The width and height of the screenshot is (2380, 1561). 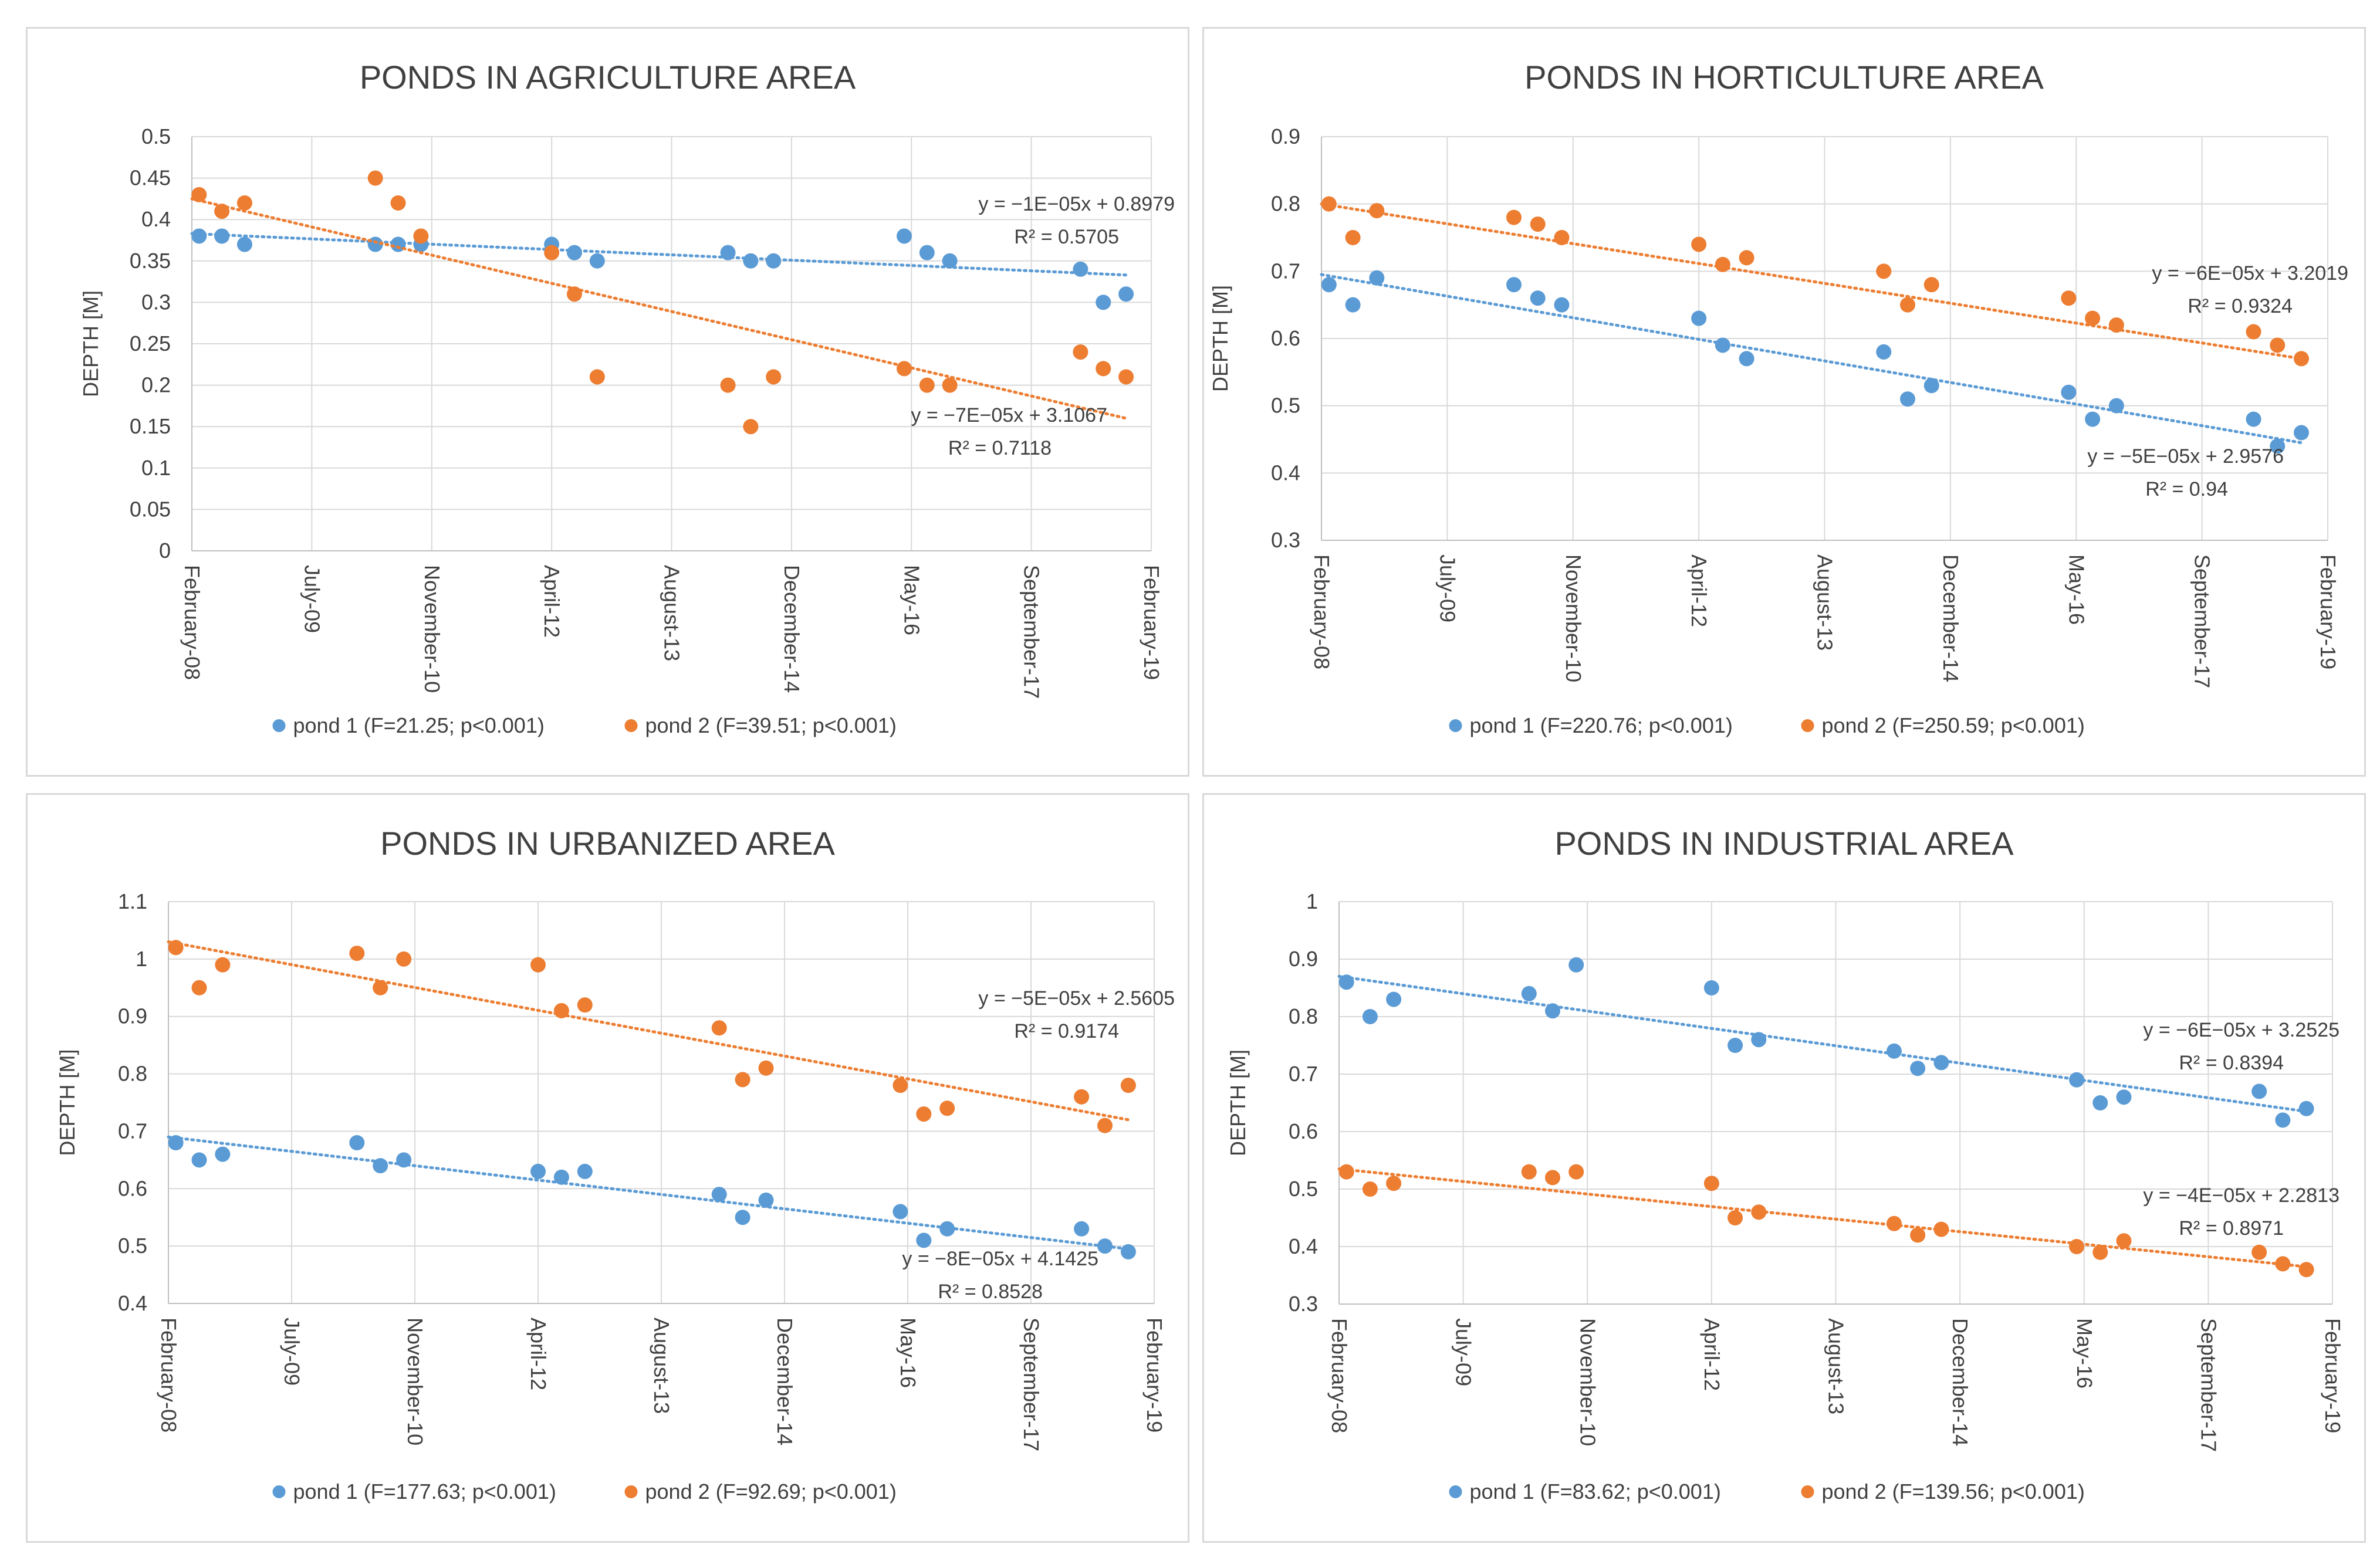 I want to click on legend-marker-pond2, so click(x=631, y=1491).